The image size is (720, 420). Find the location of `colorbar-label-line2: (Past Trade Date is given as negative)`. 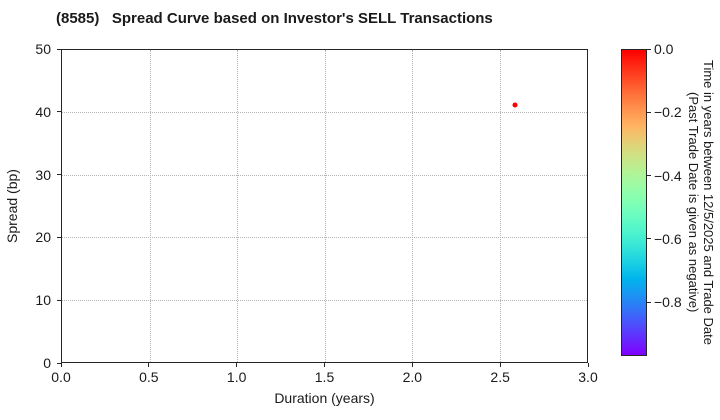

colorbar-label-line2: (Past Trade Date is given as negative) is located at coordinates (693, 202).